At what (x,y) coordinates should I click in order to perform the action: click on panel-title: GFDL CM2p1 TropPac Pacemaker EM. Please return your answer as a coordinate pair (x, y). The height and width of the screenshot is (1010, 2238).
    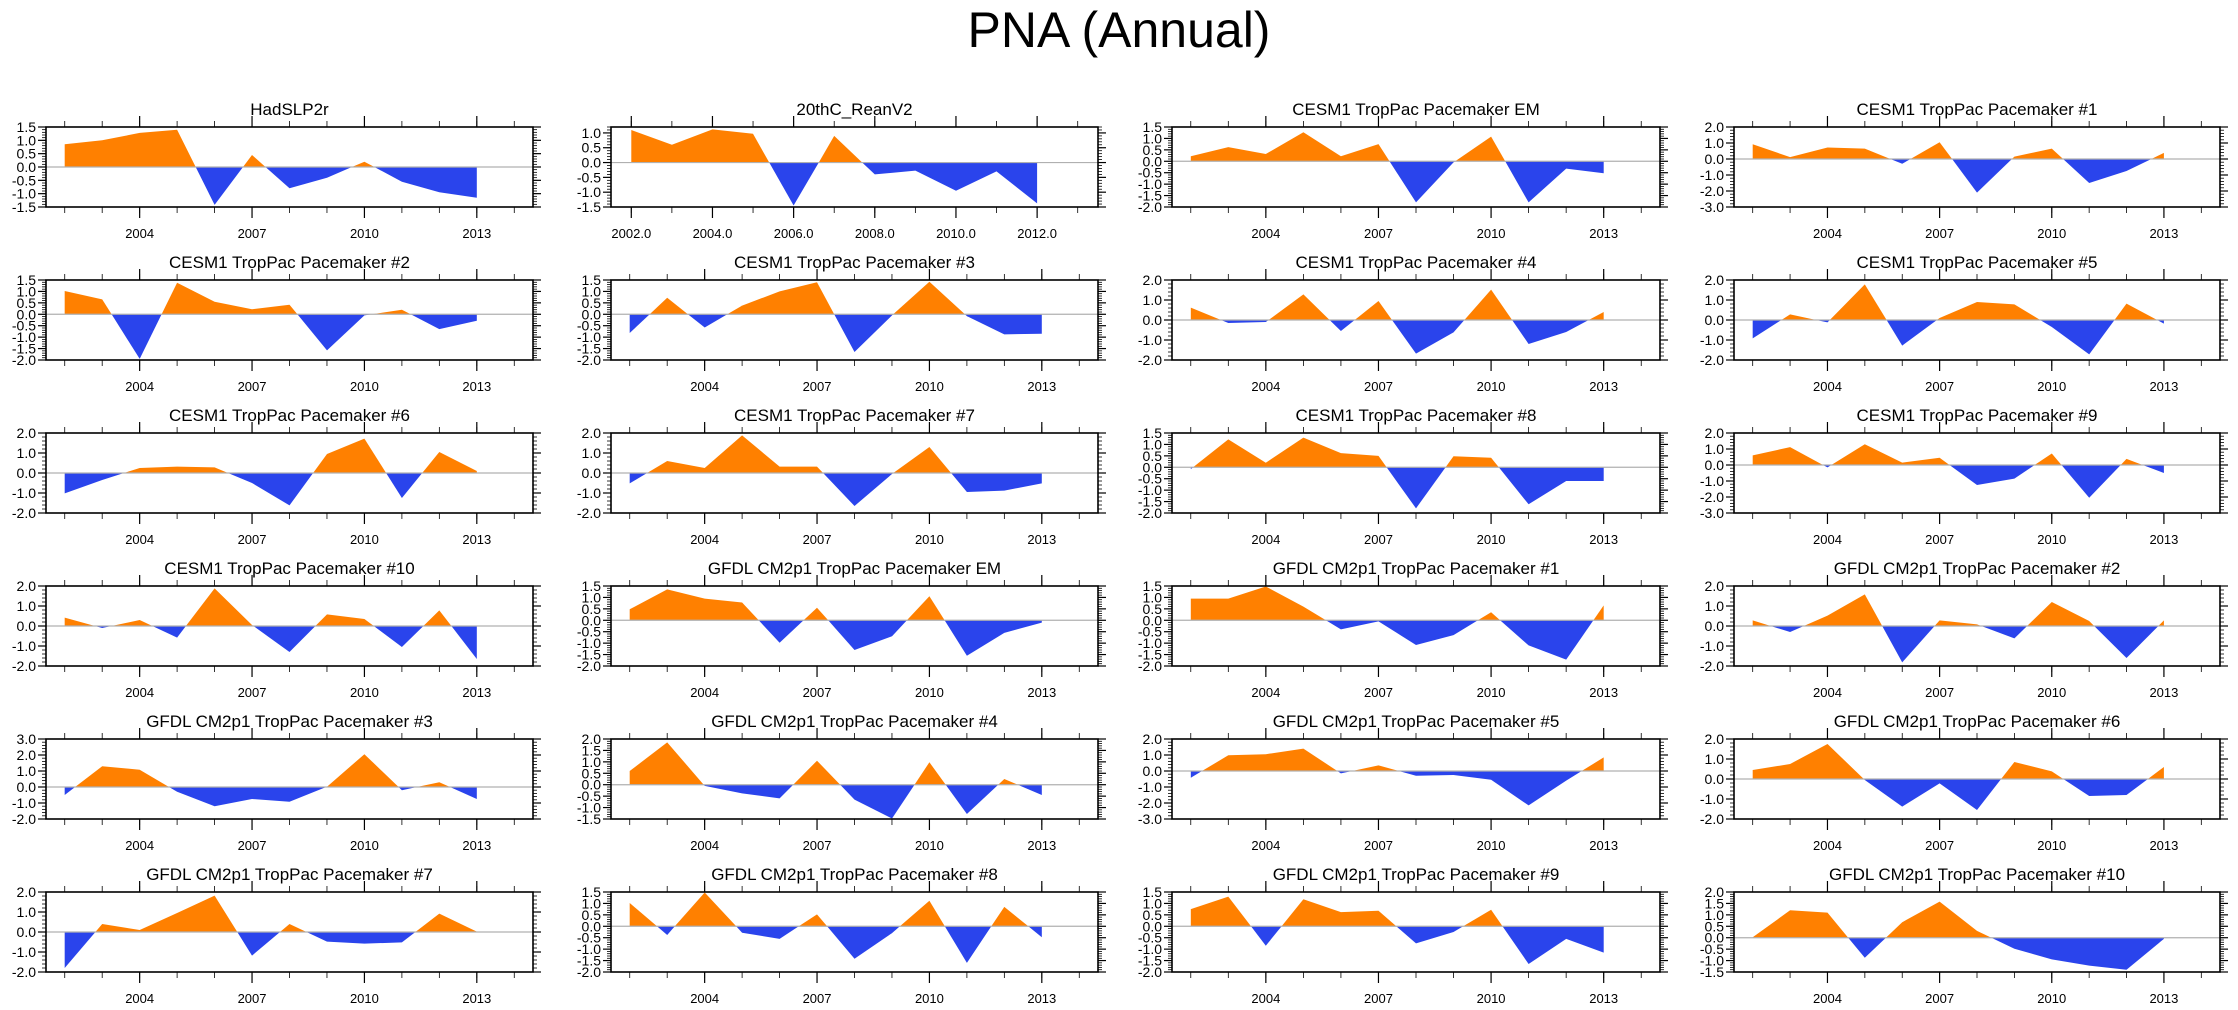
    Looking at the image, I should click on (854, 568).